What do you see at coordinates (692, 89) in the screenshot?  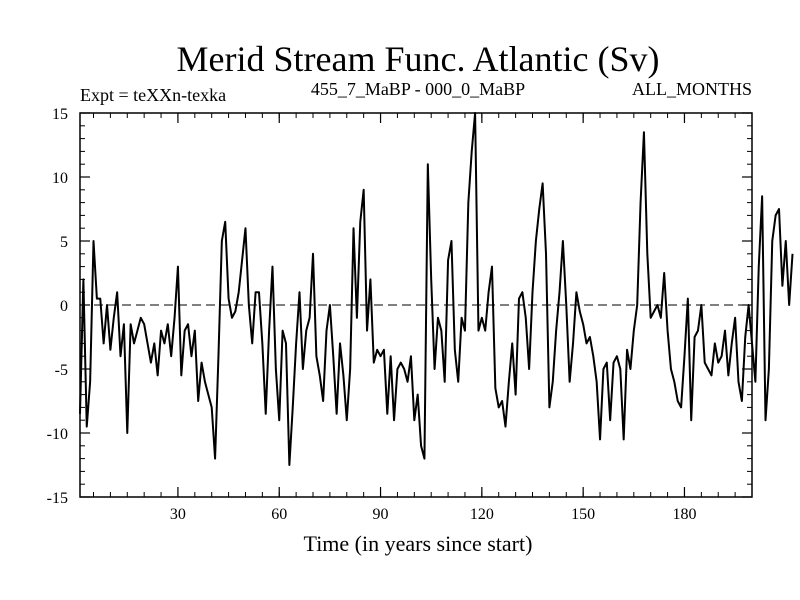 I see `subtitle-months: ALL_MONTHS` at bounding box center [692, 89].